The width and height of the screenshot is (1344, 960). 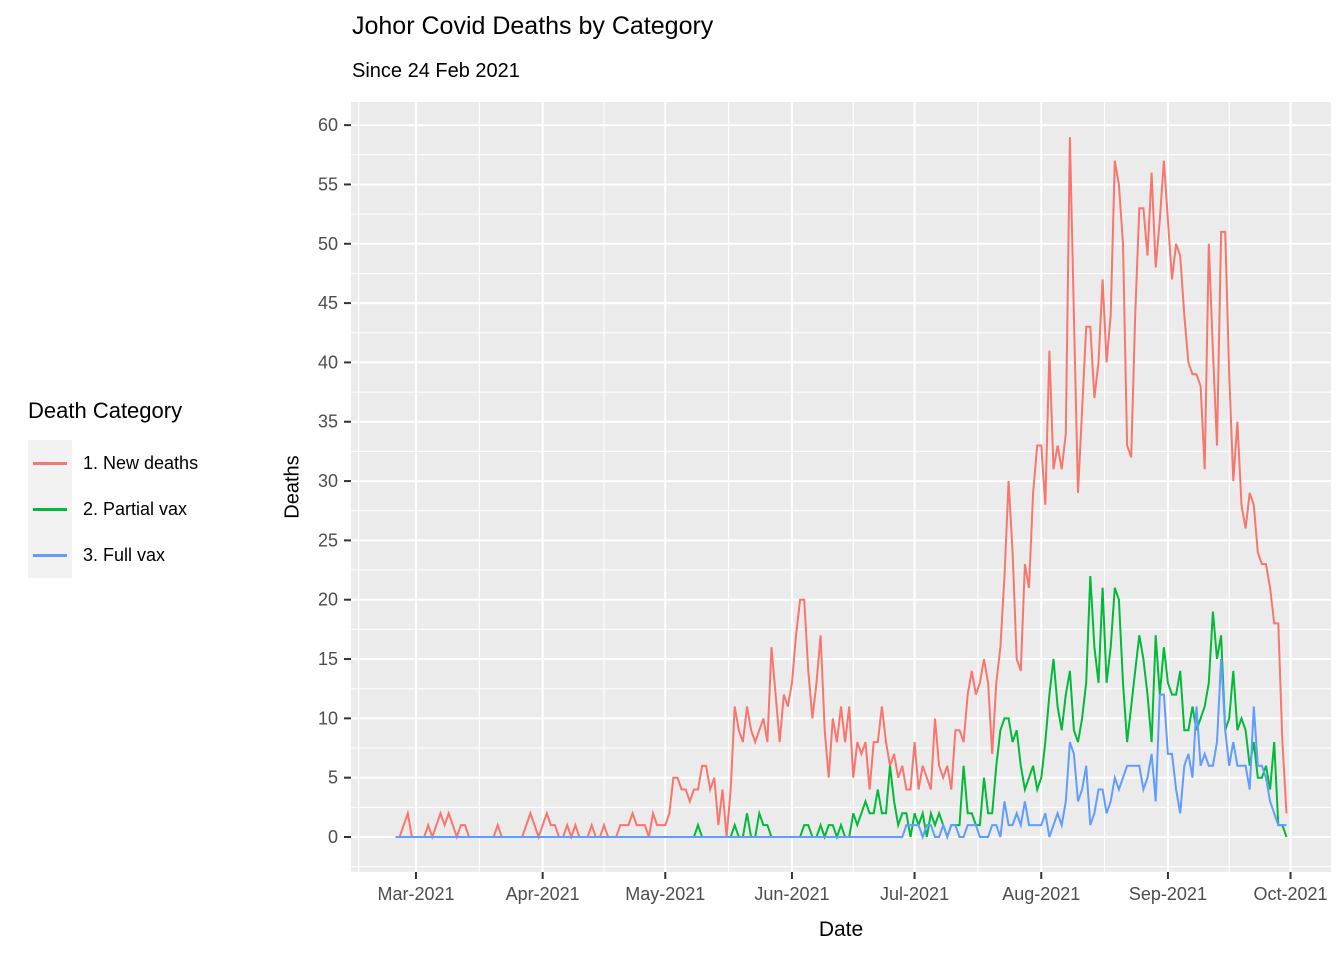 I want to click on x-tick-label: Oct-2021, so click(x=1291, y=894).